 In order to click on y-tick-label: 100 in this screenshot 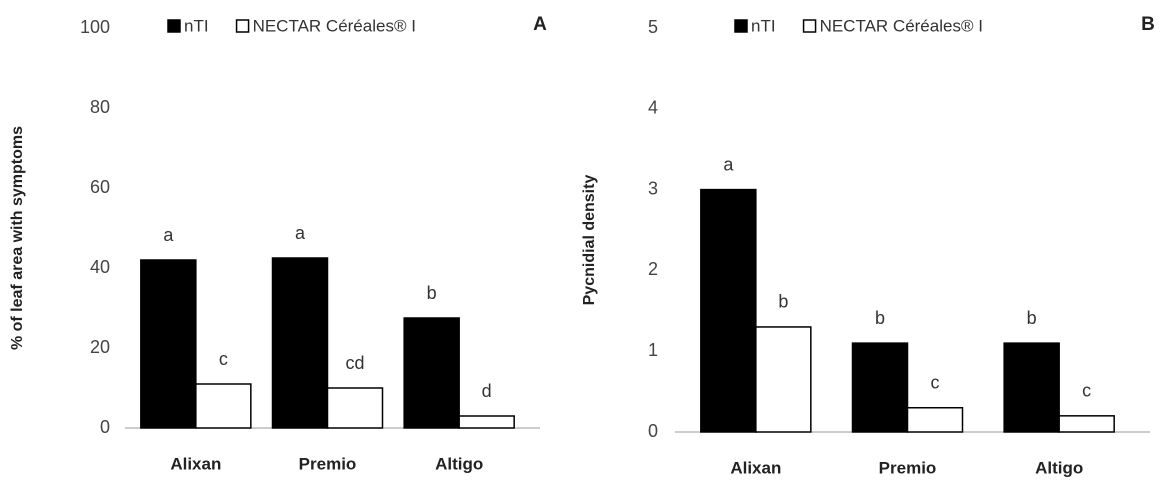, I will do `click(95, 27)`.